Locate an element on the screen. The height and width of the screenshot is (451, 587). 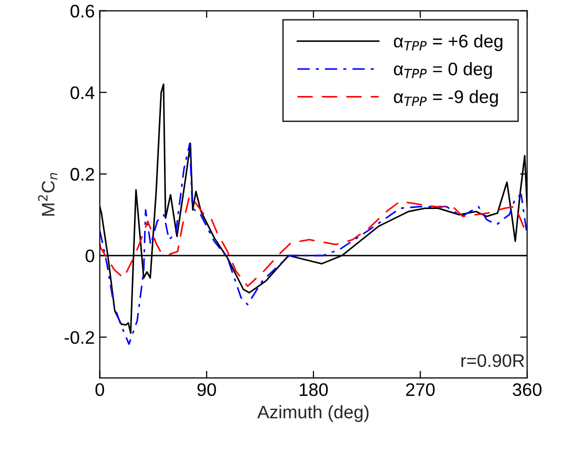
y-tick-label: 0.6 is located at coordinates (82, 11).